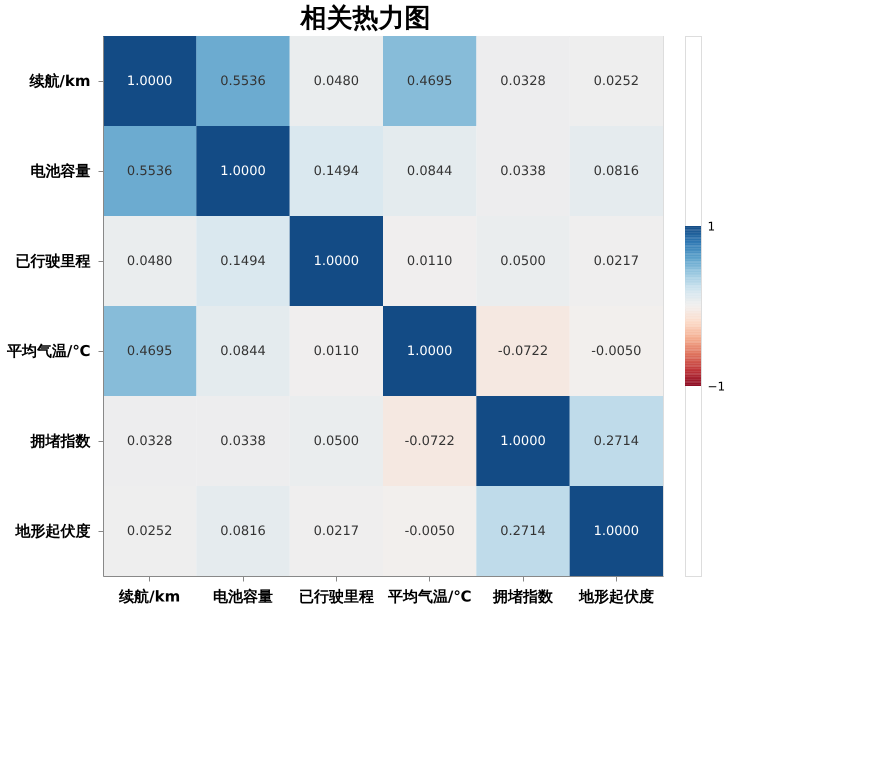  Describe the element at coordinates (365, 19) in the screenshot. I see `chart-title: 相关热力图` at that location.